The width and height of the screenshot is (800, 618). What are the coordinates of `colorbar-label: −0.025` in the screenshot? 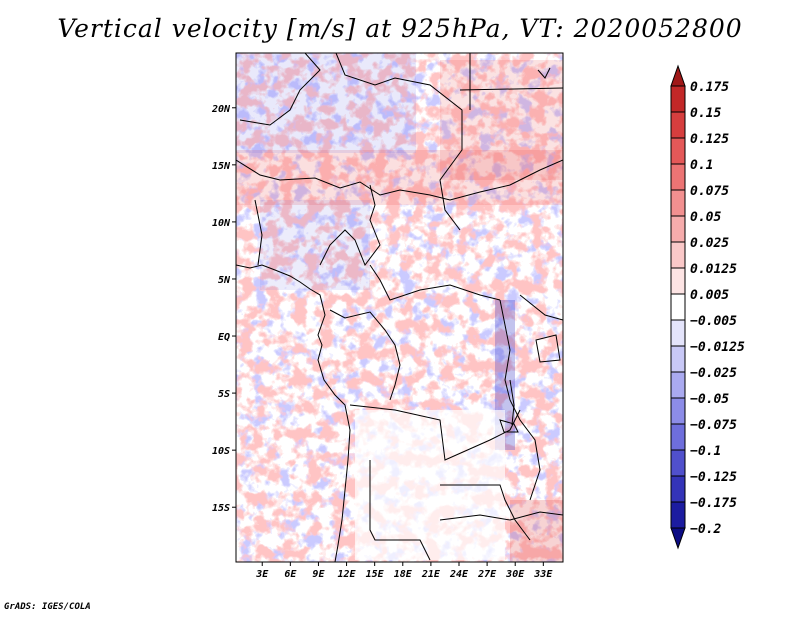 It's located at (713, 373).